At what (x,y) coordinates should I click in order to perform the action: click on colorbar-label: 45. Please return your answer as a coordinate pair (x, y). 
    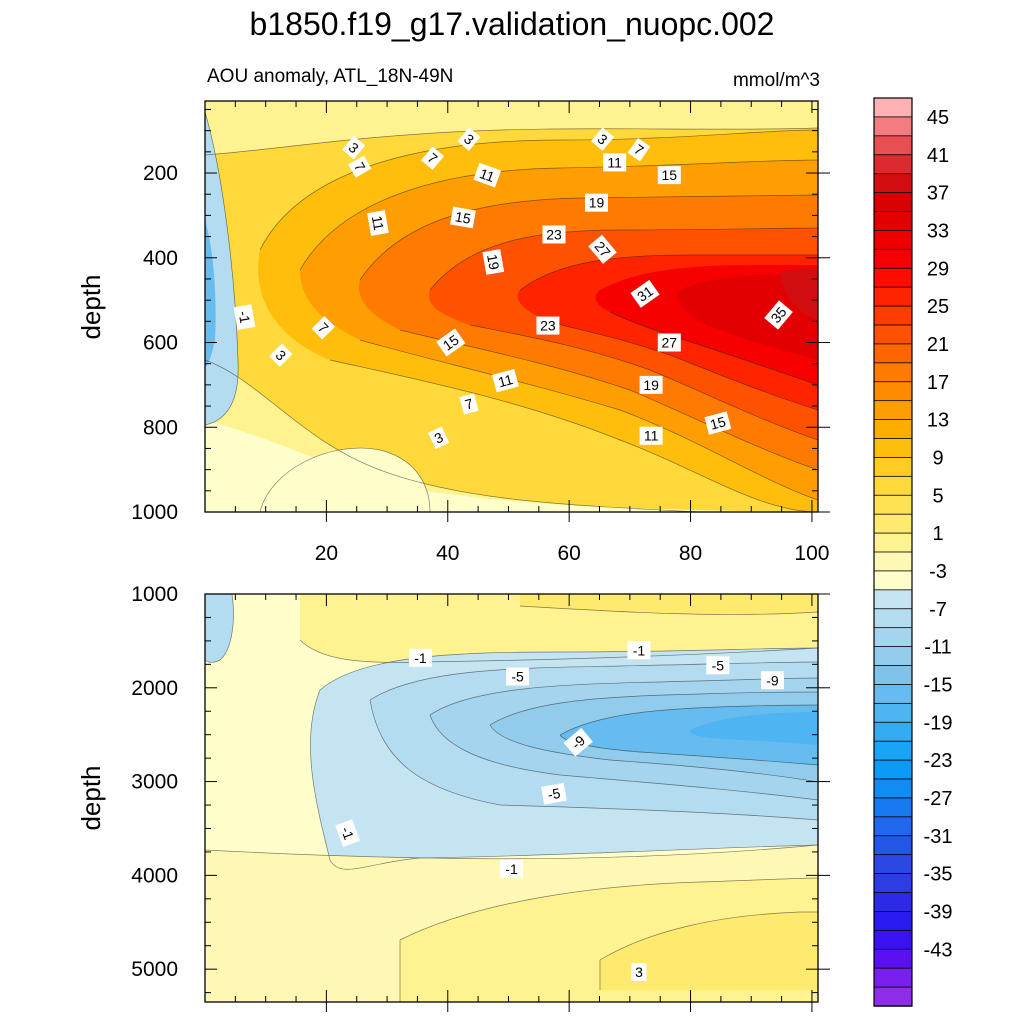
    Looking at the image, I should click on (938, 118).